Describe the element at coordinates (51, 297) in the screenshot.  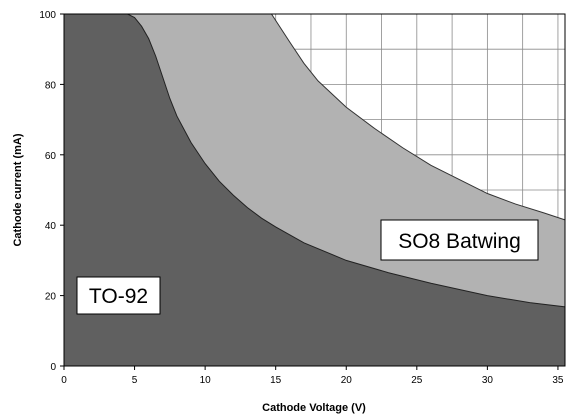
I see `y-tick-label: 20` at that location.